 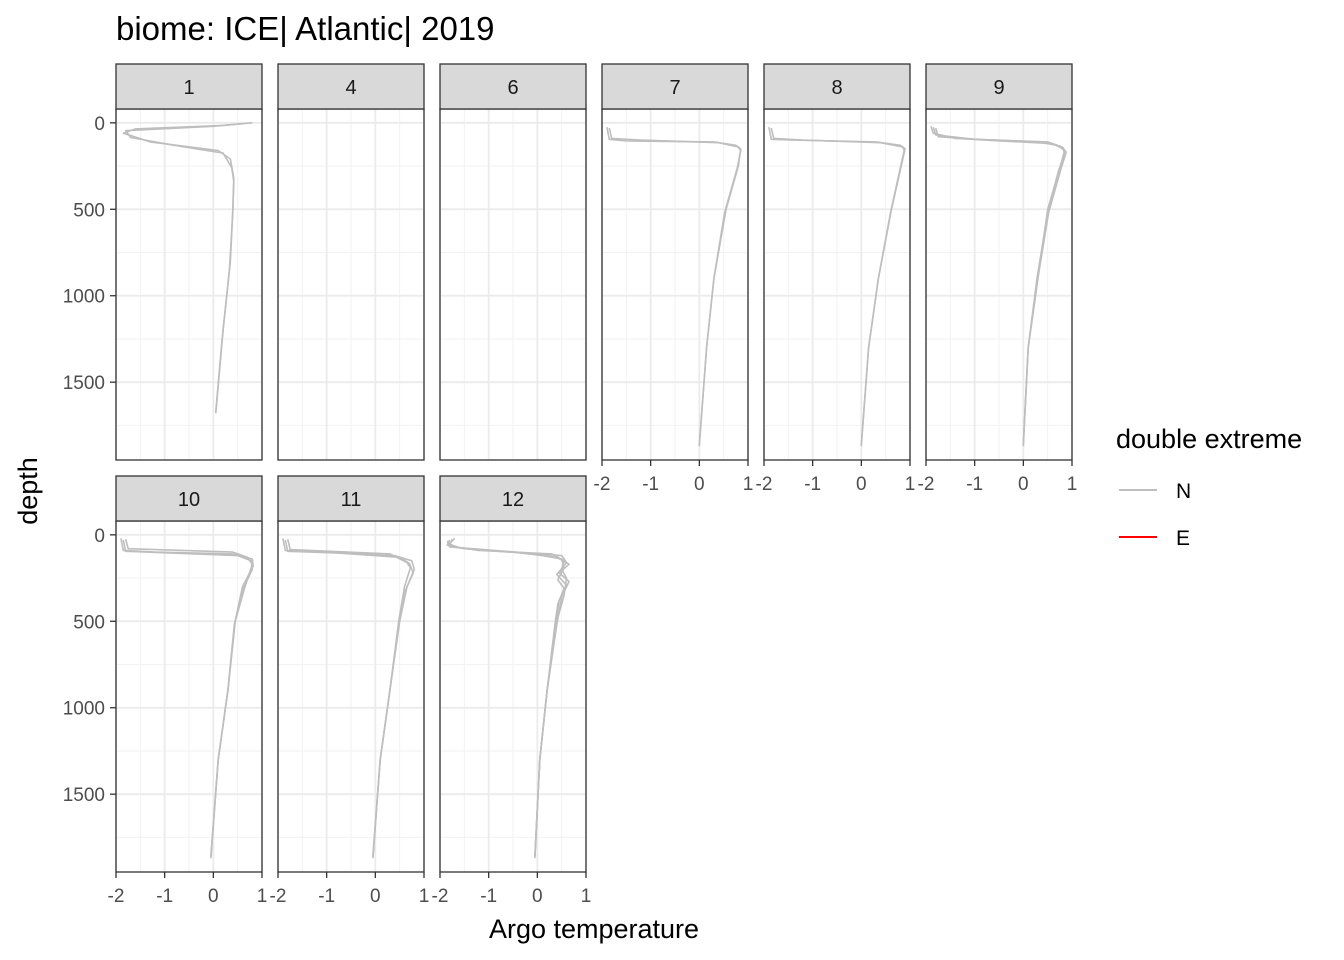 What do you see at coordinates (1209, 439) in the screenshot?
I see `legend-title: double extreme` at bounding box center [1209, 439].